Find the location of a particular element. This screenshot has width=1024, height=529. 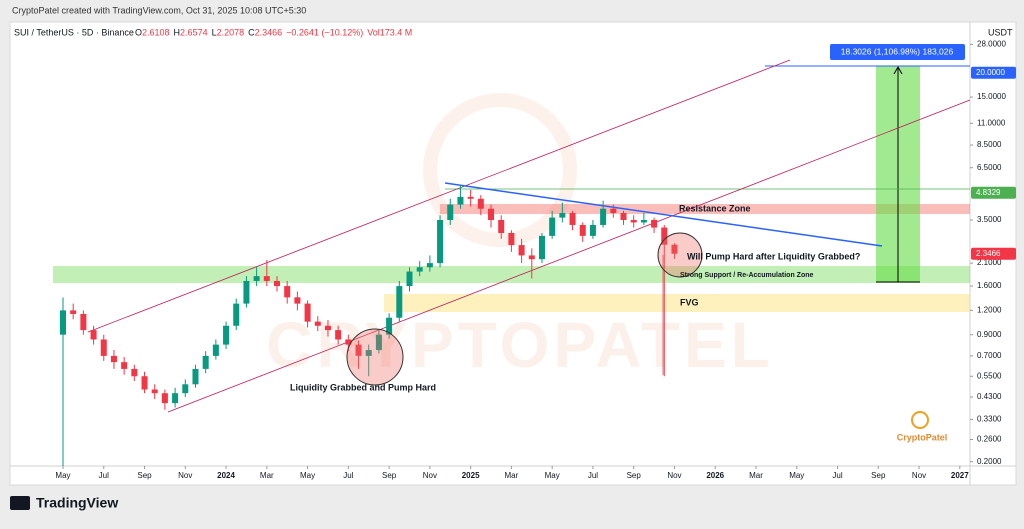

ohlc-text: O is located at coordinates (138, 32).